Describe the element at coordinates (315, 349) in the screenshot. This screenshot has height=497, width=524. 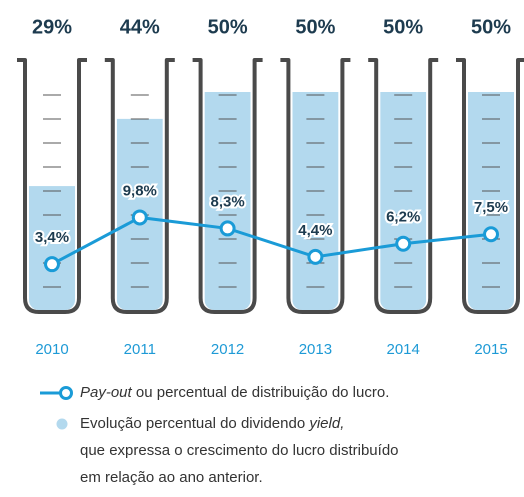
I see `x-tick-label: 2013` at that location.